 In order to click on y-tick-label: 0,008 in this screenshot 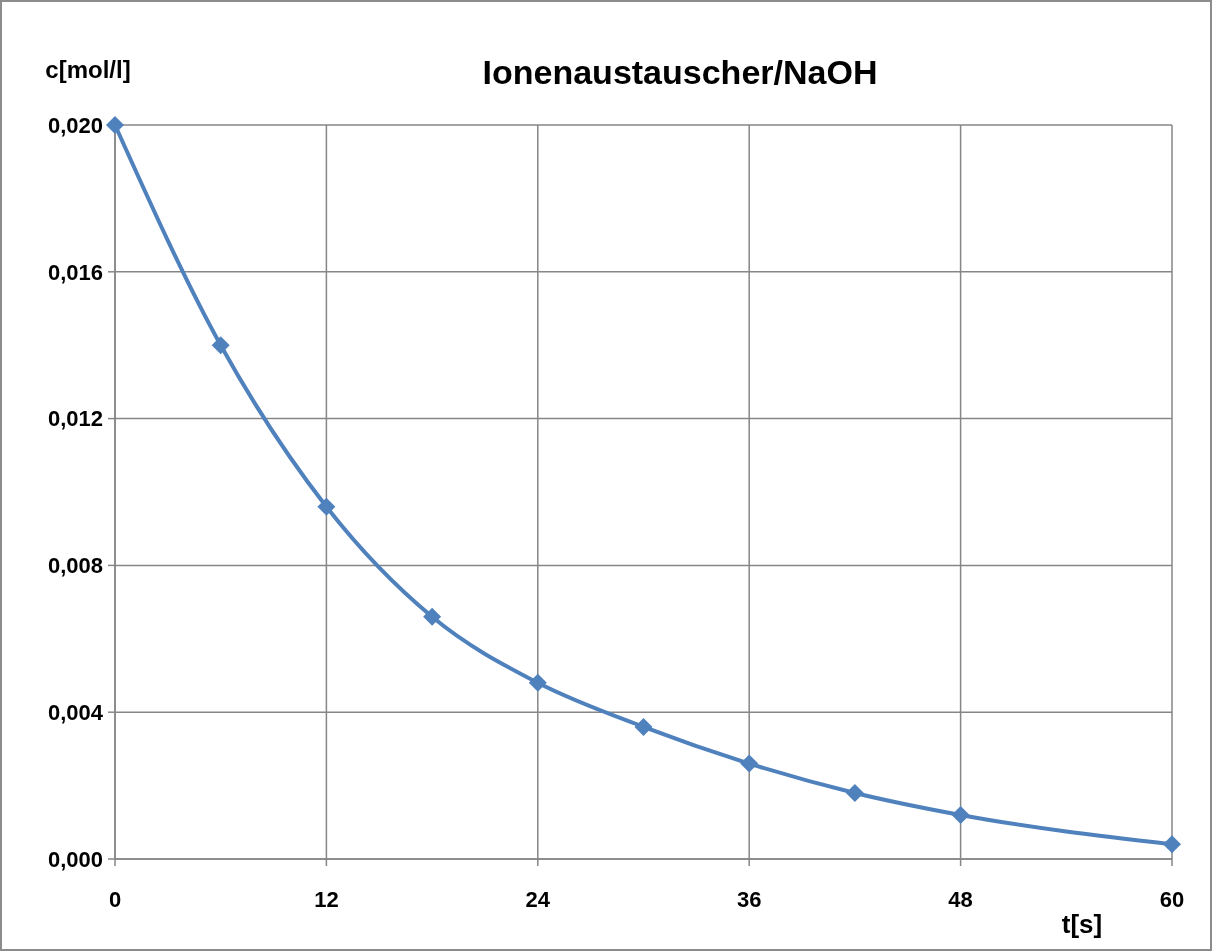, I will do `click(75, 566)`.